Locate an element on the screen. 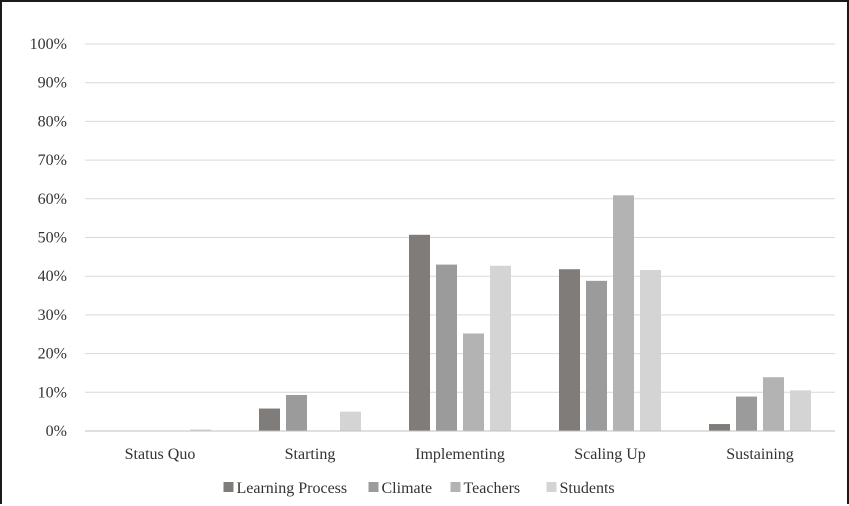  legend: Learning Process Climate Teachers Students is located at coordinates (419, 488).